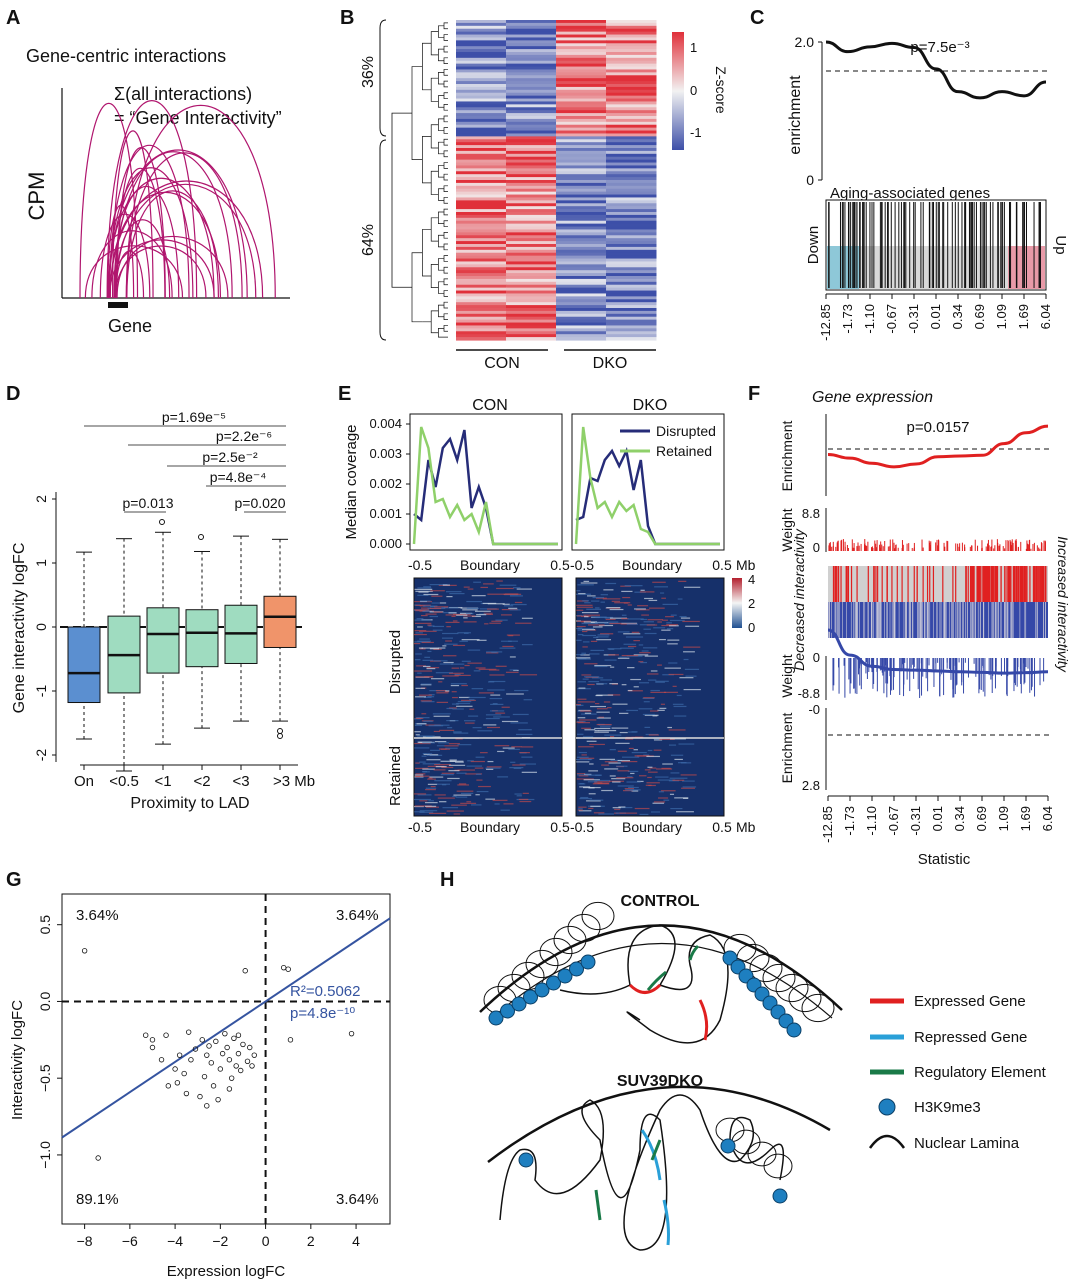 This screenshot has width=1081, height=1280. What do you see at coordinates (582, 565) in the screenshot?
I see `x-tick-label: -0.5` at bounding box center [582, 565].